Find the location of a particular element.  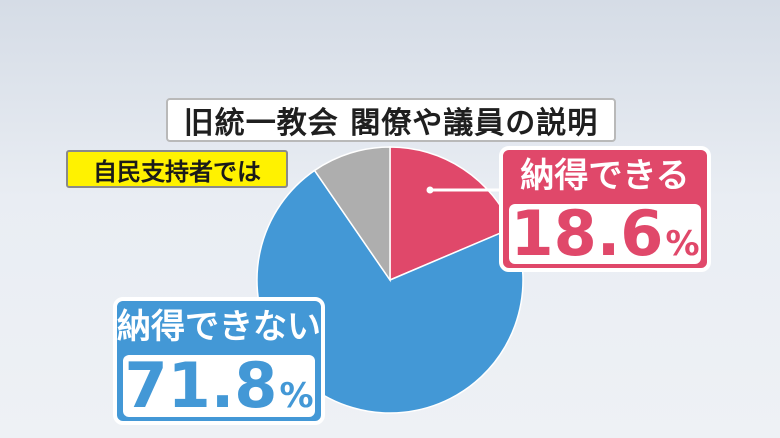

chart-title: 旧統一教会 閣僚や議員の説明 is located at coordinates (391, 120).